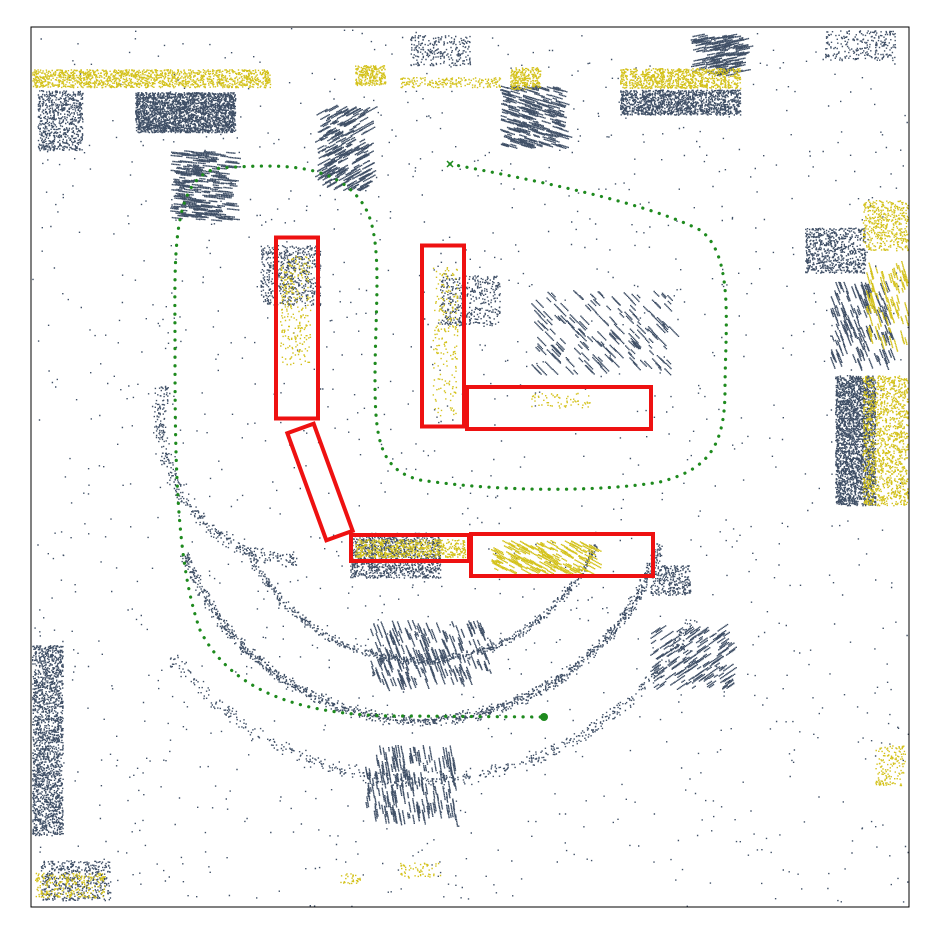 This screenshot has height=936, width=936. What do you see at coordinates (450, 164) in the screenshot?
I see `trajectory-start-marker` at bounding box center [450, 164].